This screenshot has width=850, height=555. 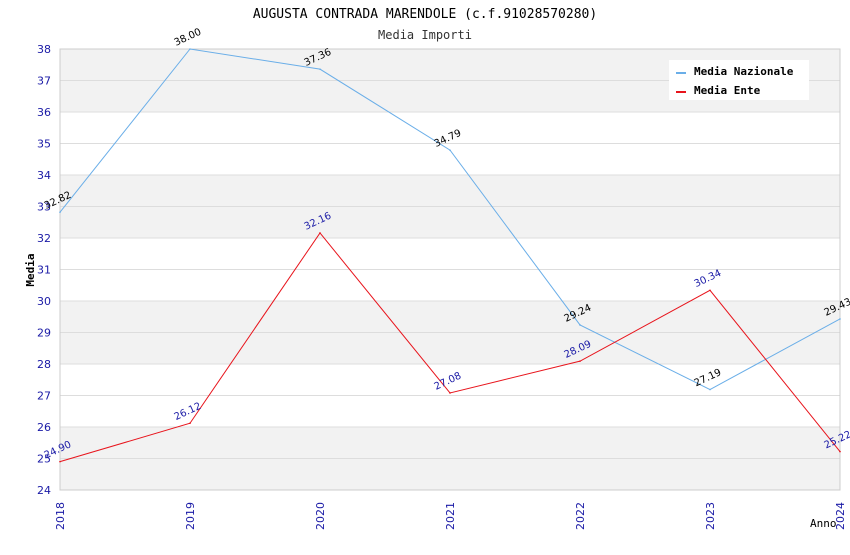 I want to click on y-tick-label: 31, so click(x=44, y=270).